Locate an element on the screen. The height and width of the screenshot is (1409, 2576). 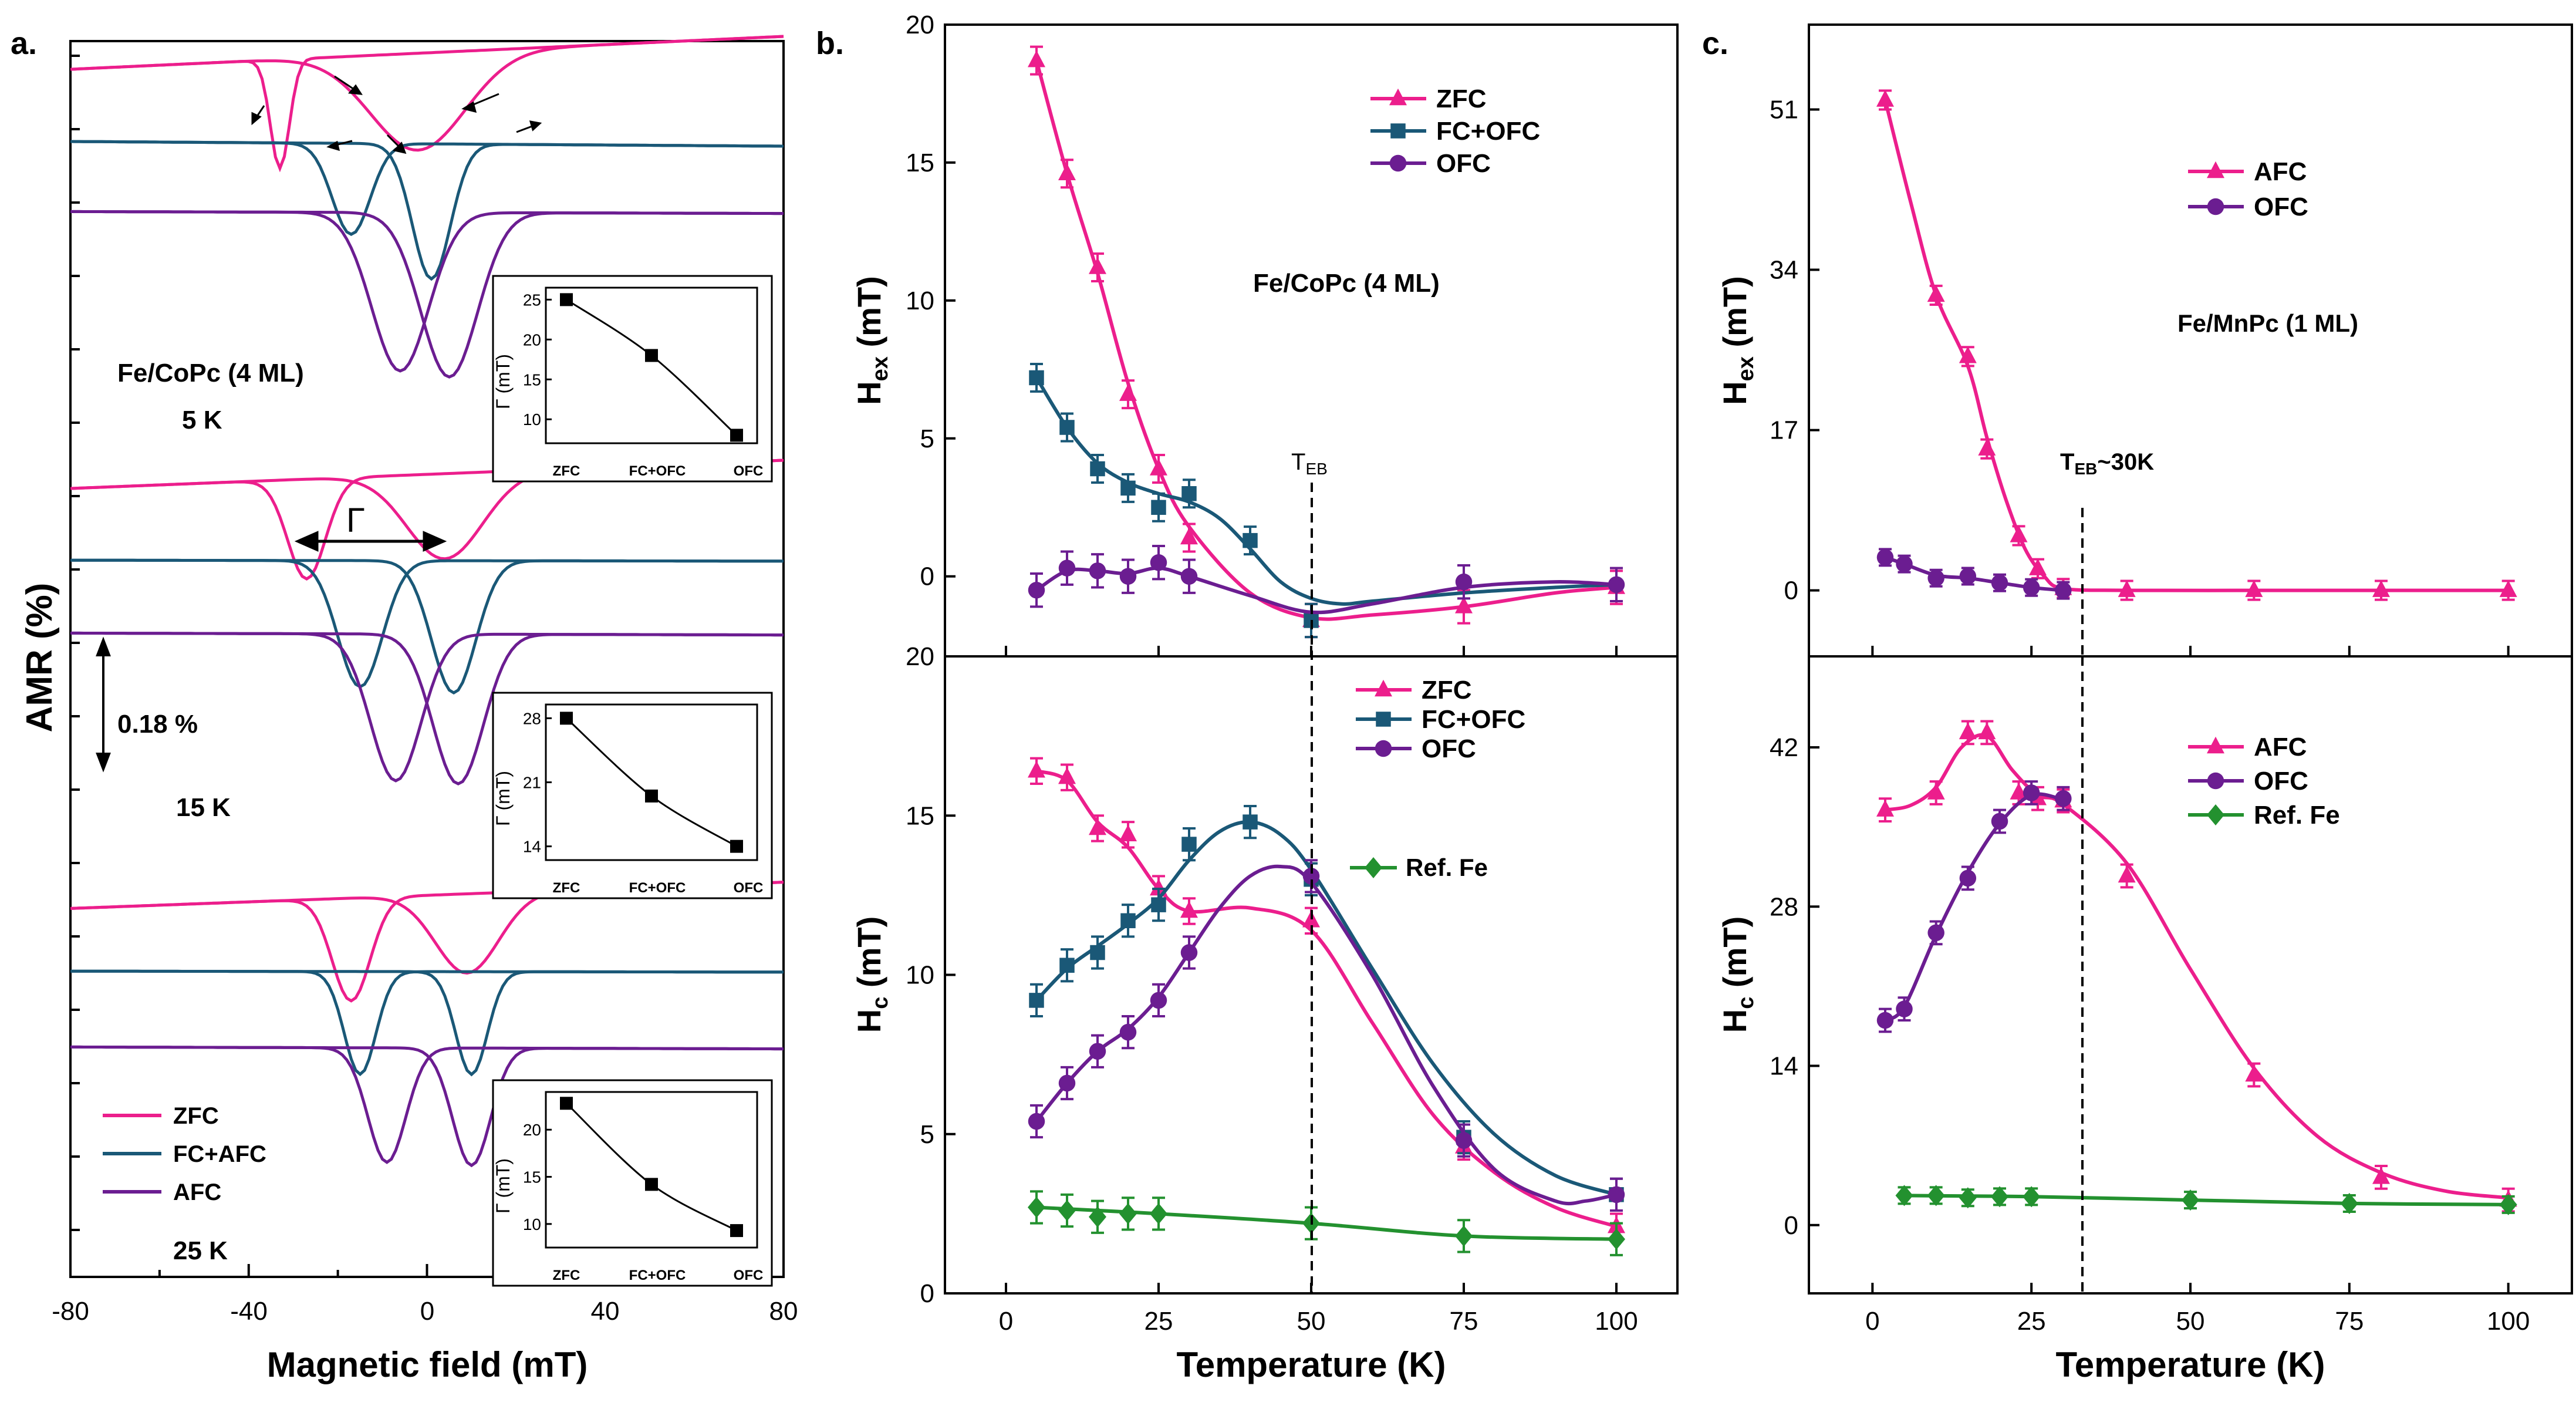
panel-c-bottom-plot: 0 14 28 42 0 25 50 75 100 AFC OFC Ref. Fe is located at coordinates (2150, 1028).